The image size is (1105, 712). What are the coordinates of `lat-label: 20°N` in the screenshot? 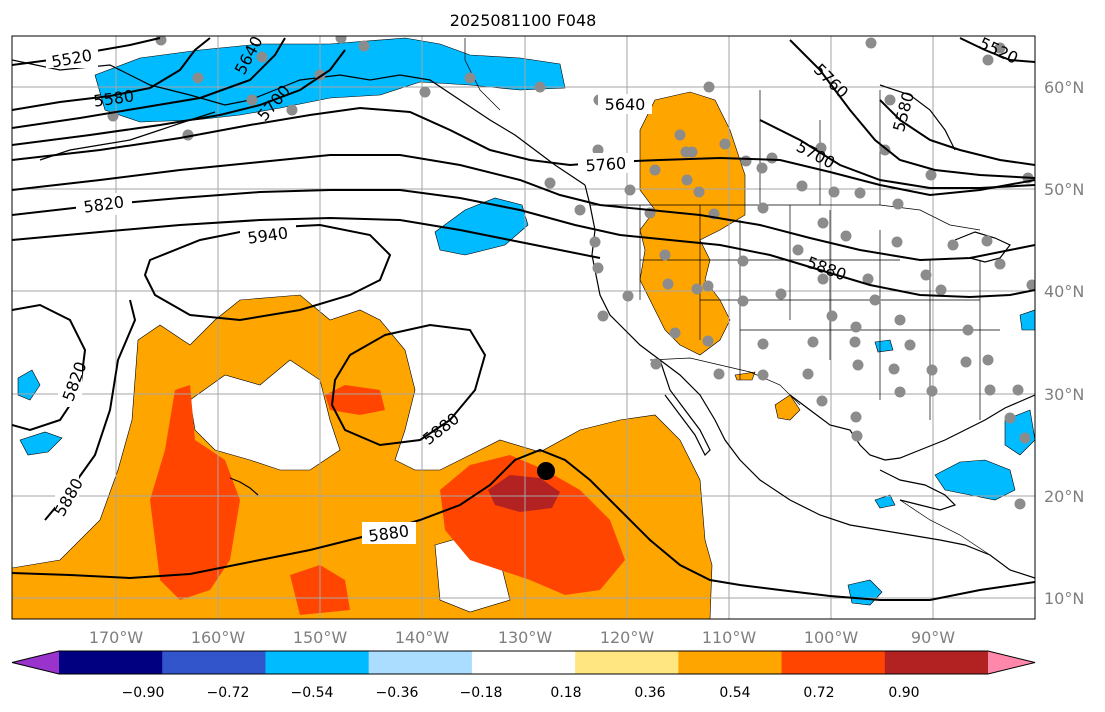 It's located at (1064, 496).